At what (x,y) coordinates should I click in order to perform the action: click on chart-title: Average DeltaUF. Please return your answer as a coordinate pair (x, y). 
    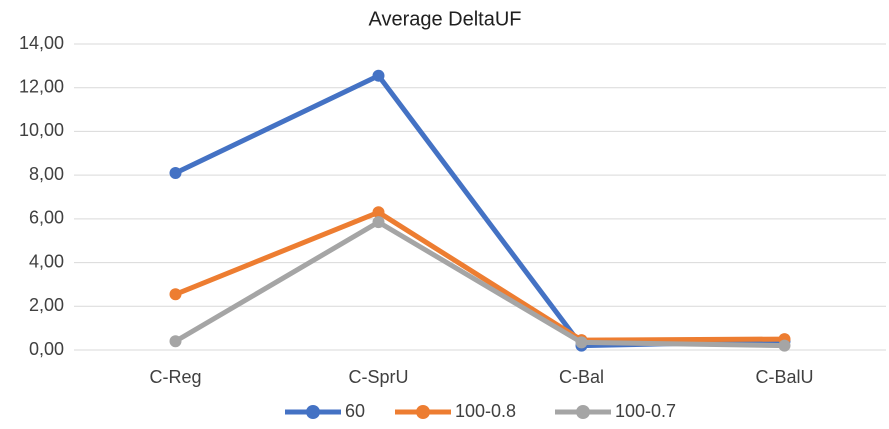
    Looking at the image, I should click on (444, 19).